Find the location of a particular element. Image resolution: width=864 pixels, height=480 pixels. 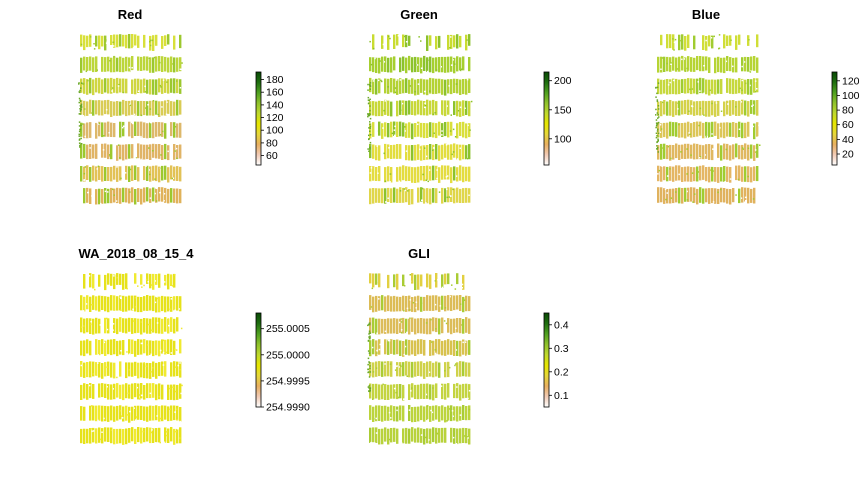

legend-tick-label: 254.9990 is located at coordinates (288, 408).